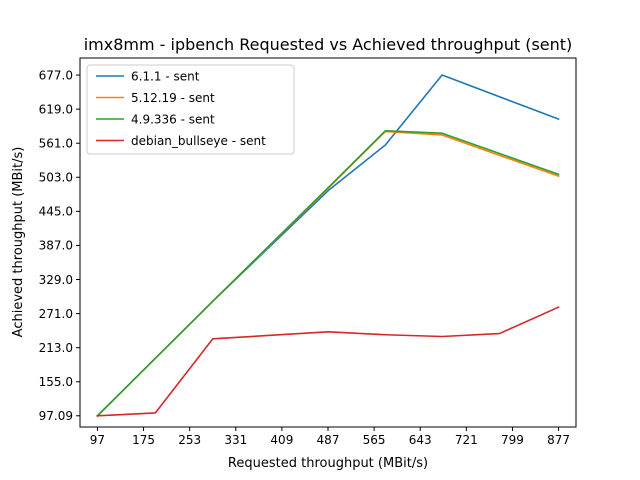 Image resolution: width=640 pixels, height=480 pixels. What do you see at coordinates (235, 440) in the screenshot?
I see `x-tick-label: 331` at bounding box center [235, 440].